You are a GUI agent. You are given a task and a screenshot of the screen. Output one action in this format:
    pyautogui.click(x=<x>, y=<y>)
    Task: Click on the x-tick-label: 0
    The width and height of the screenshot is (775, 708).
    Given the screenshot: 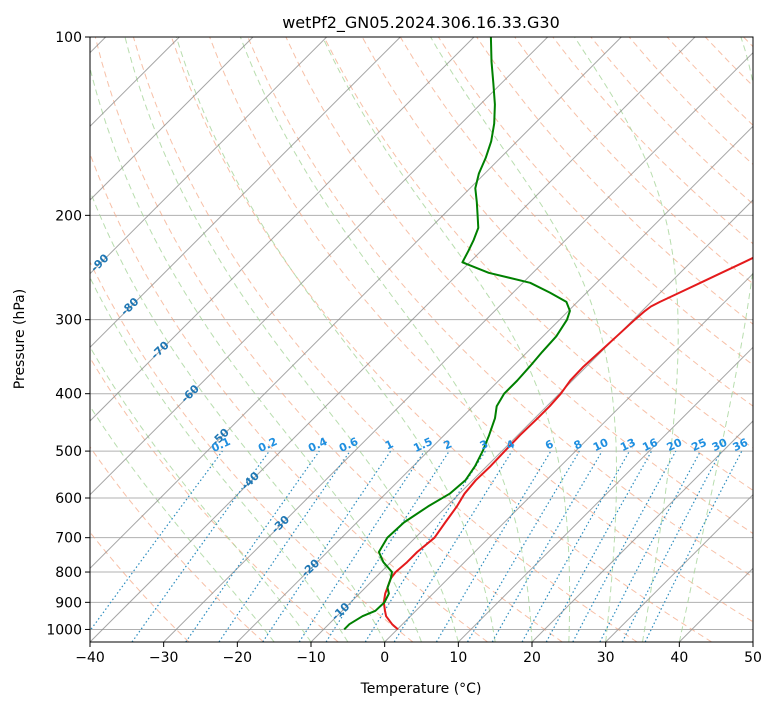 What is the action you would take?
    pyautogui.click(x=384, y=658)
    